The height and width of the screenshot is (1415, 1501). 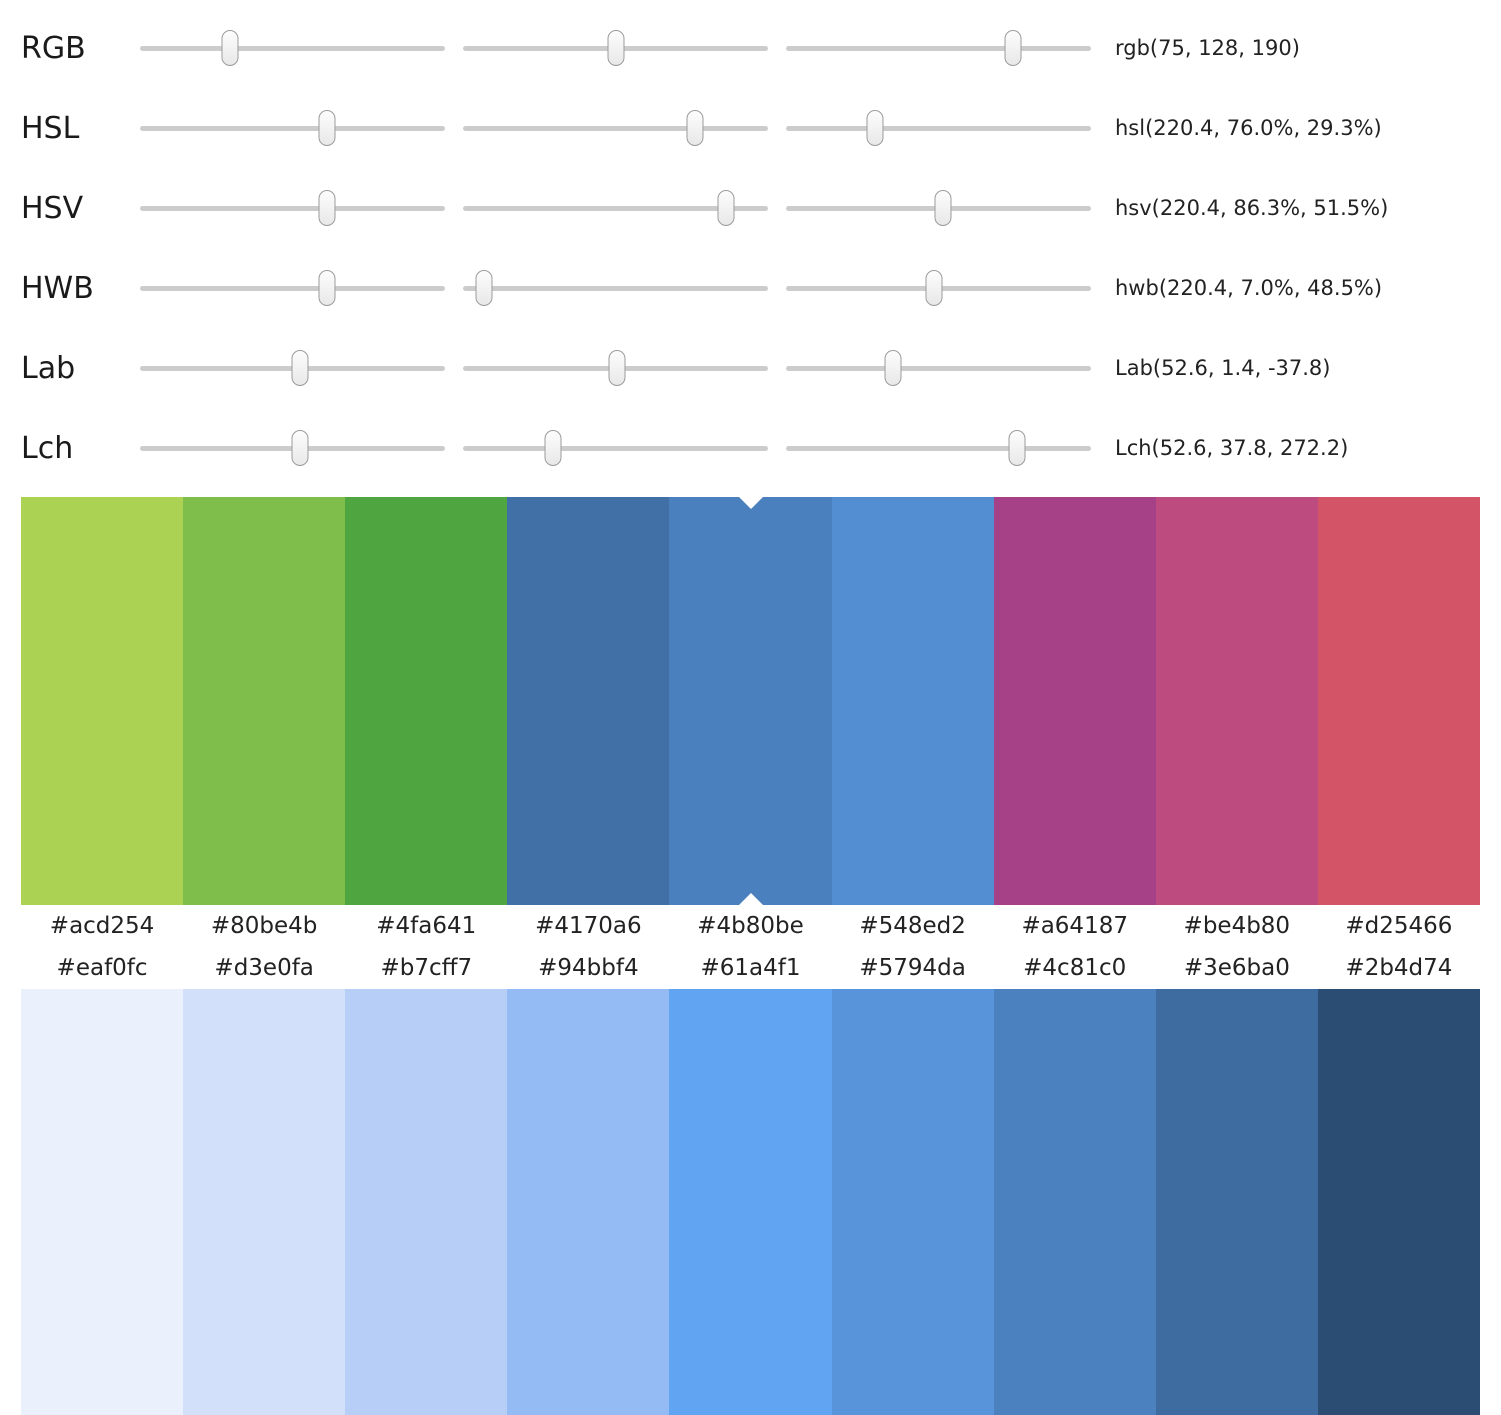 What do you see at coordinates (1249, 288) in the screenshot?
I see `slider-value: hwb(220.4, 7.0%, 48.5%)` at bounding box center [1249, 288].